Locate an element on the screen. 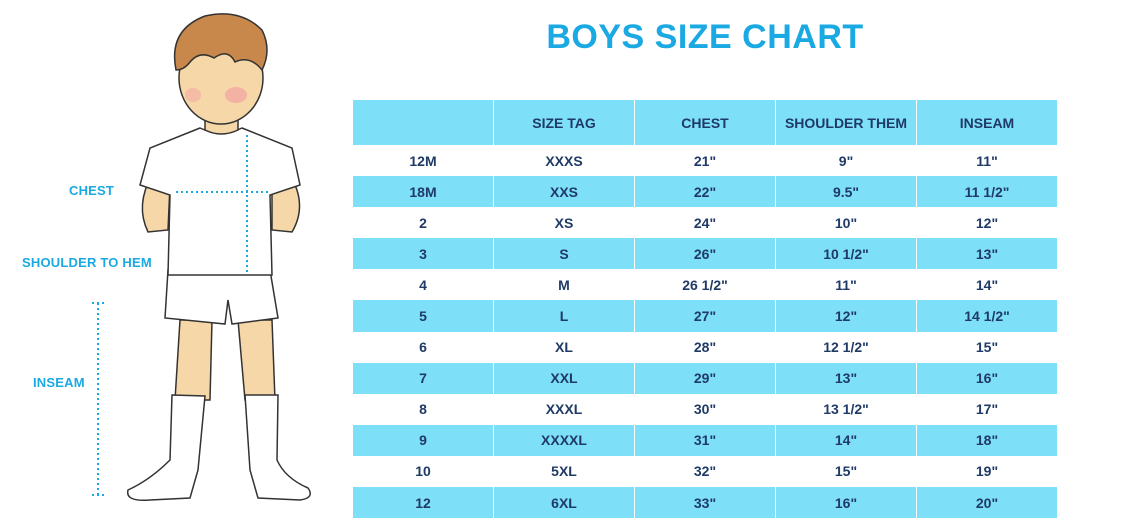 The width and height of the screenshot is (1125, 520). chest-cell: 28" is located at coordinates (705, 347).